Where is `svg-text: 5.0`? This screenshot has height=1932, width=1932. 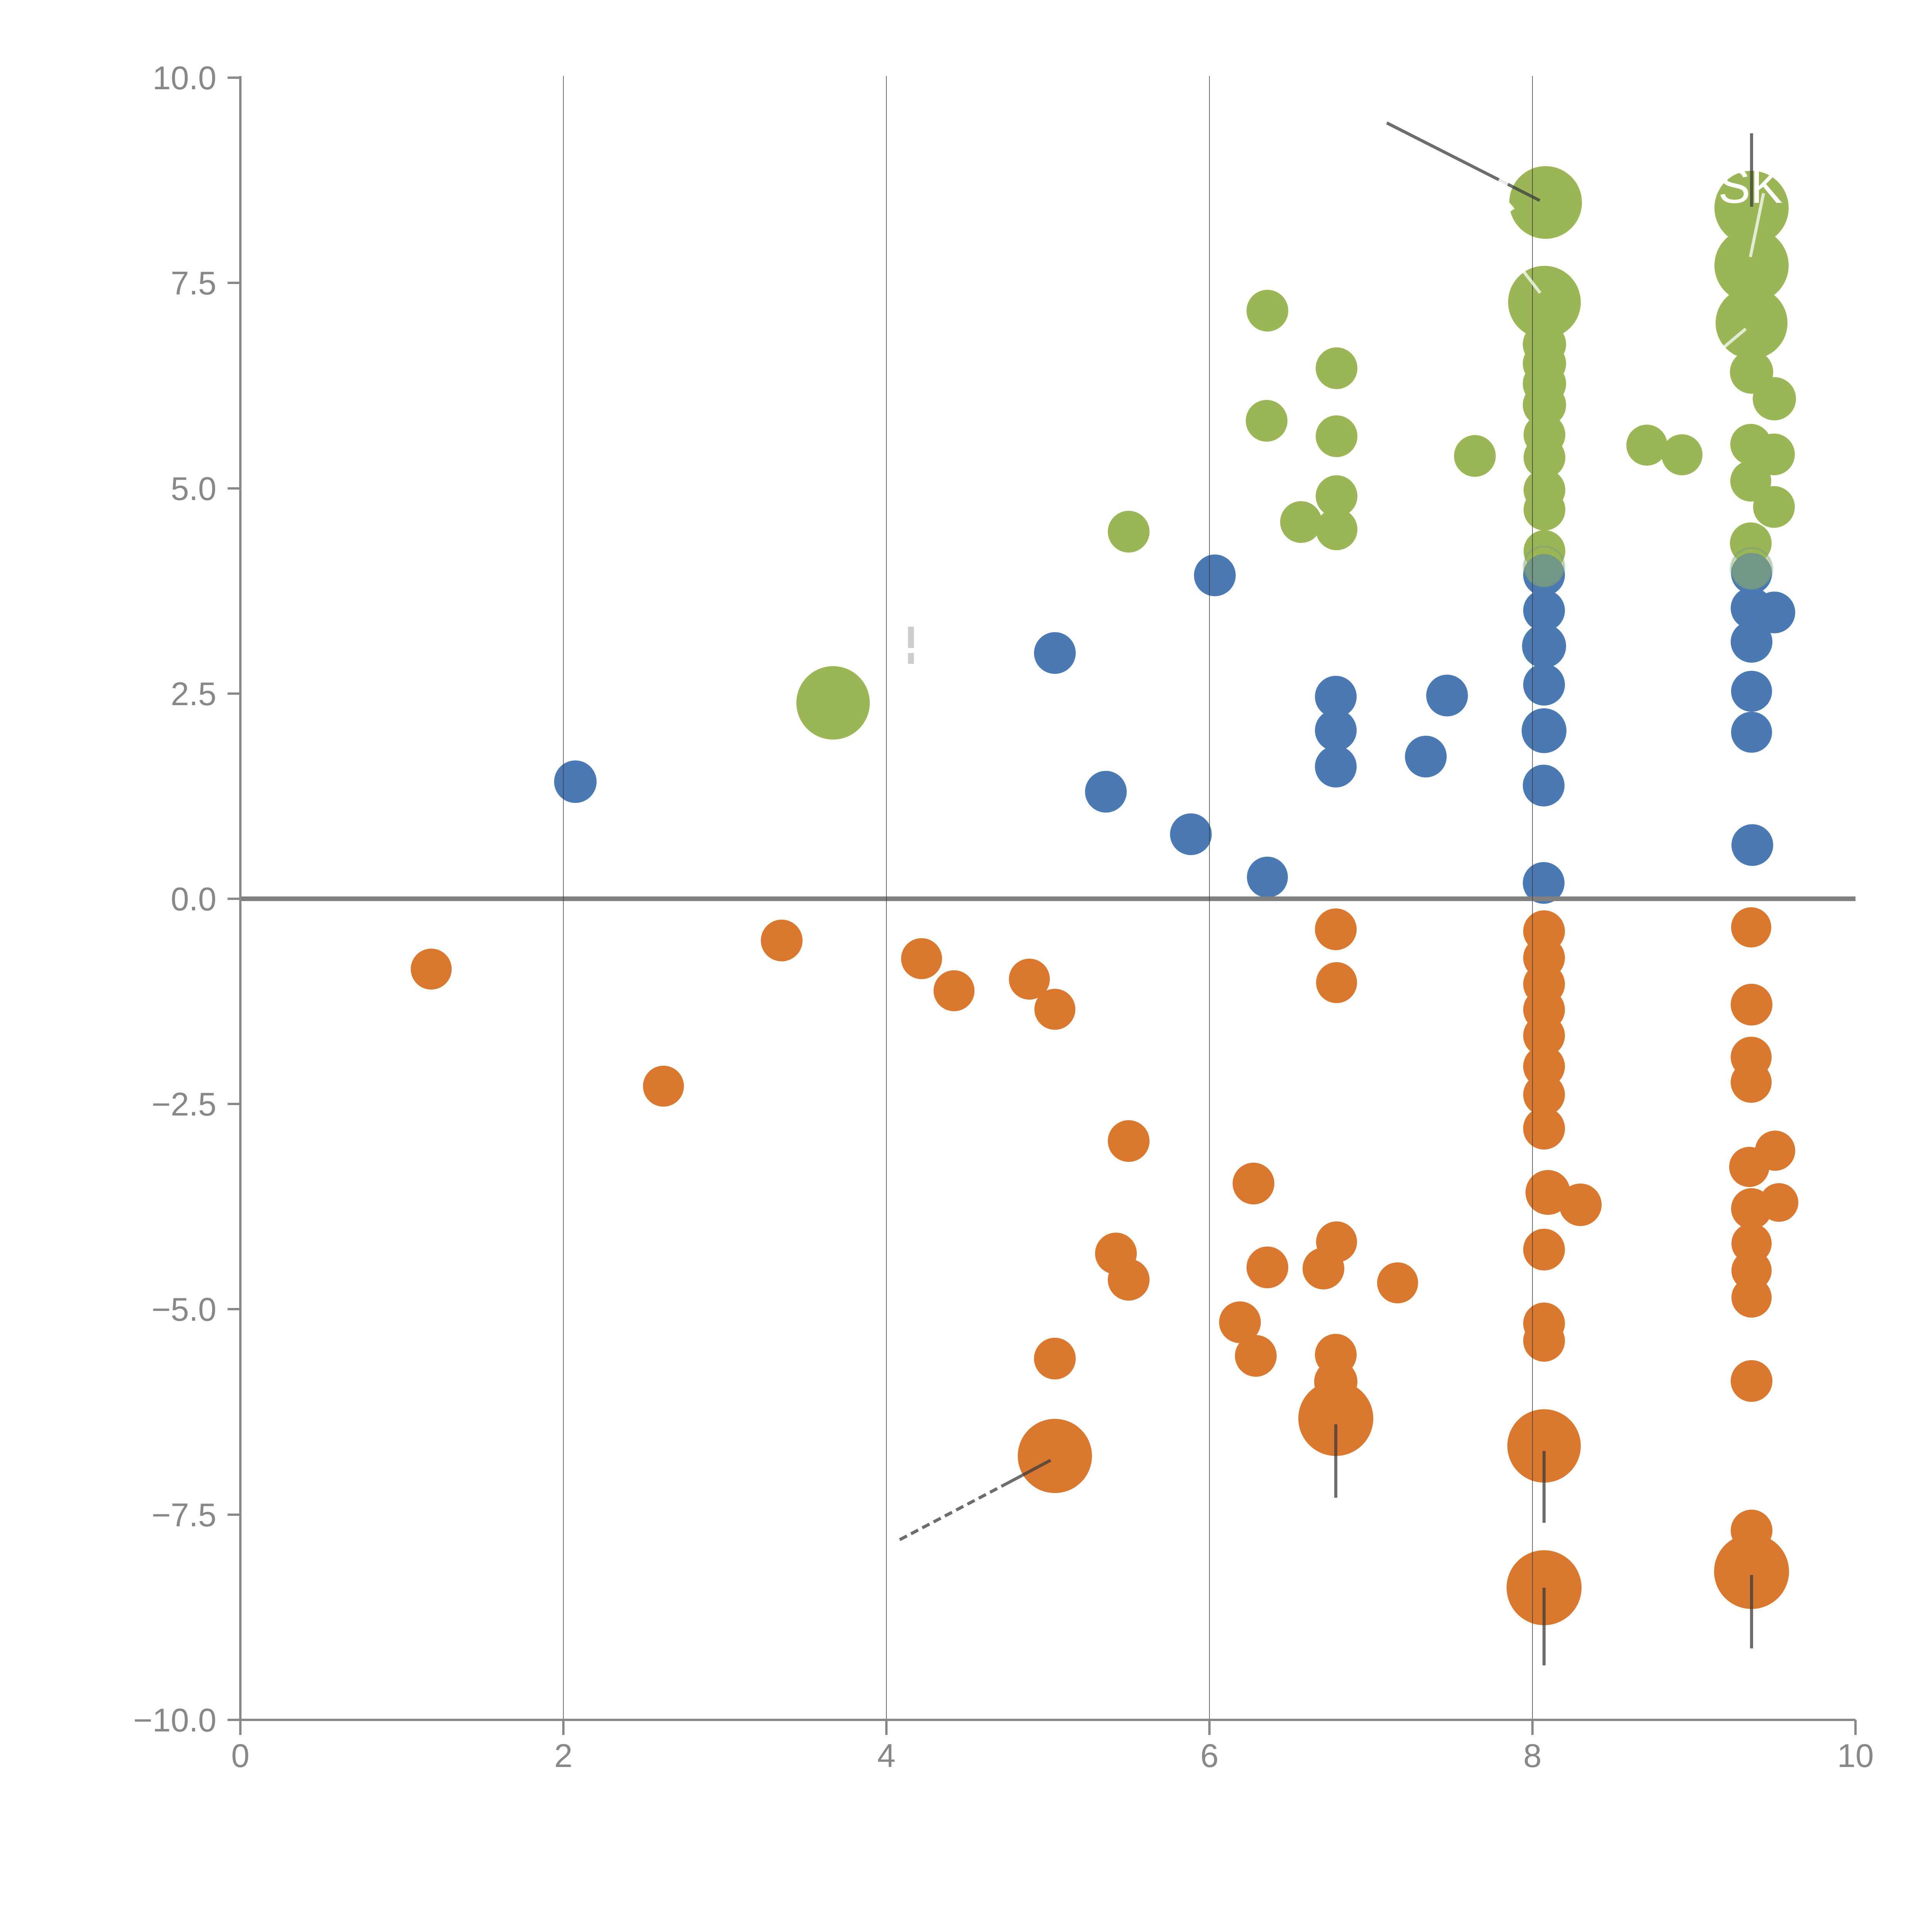 svg-text: 5.0 is located at coordinates (193, 489).